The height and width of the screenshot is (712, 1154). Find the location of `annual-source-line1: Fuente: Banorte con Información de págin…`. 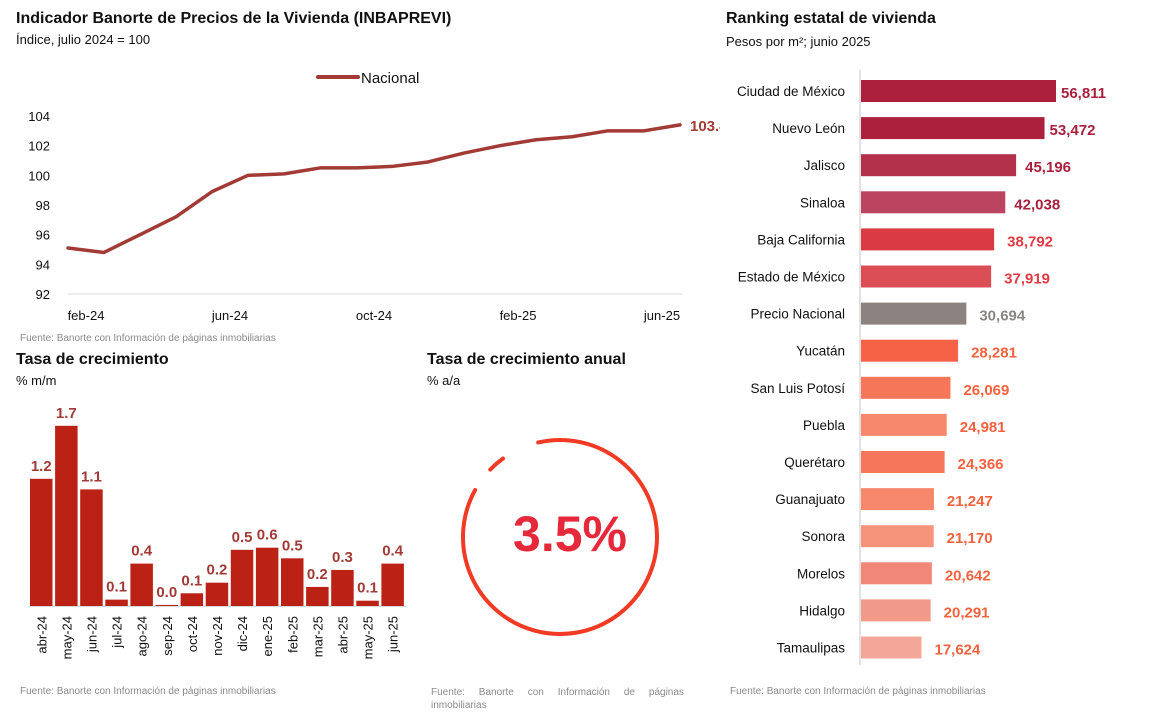

annual-source-line1: Fuente: Banorte con Información de págin… is located at coordinates (557, 692).